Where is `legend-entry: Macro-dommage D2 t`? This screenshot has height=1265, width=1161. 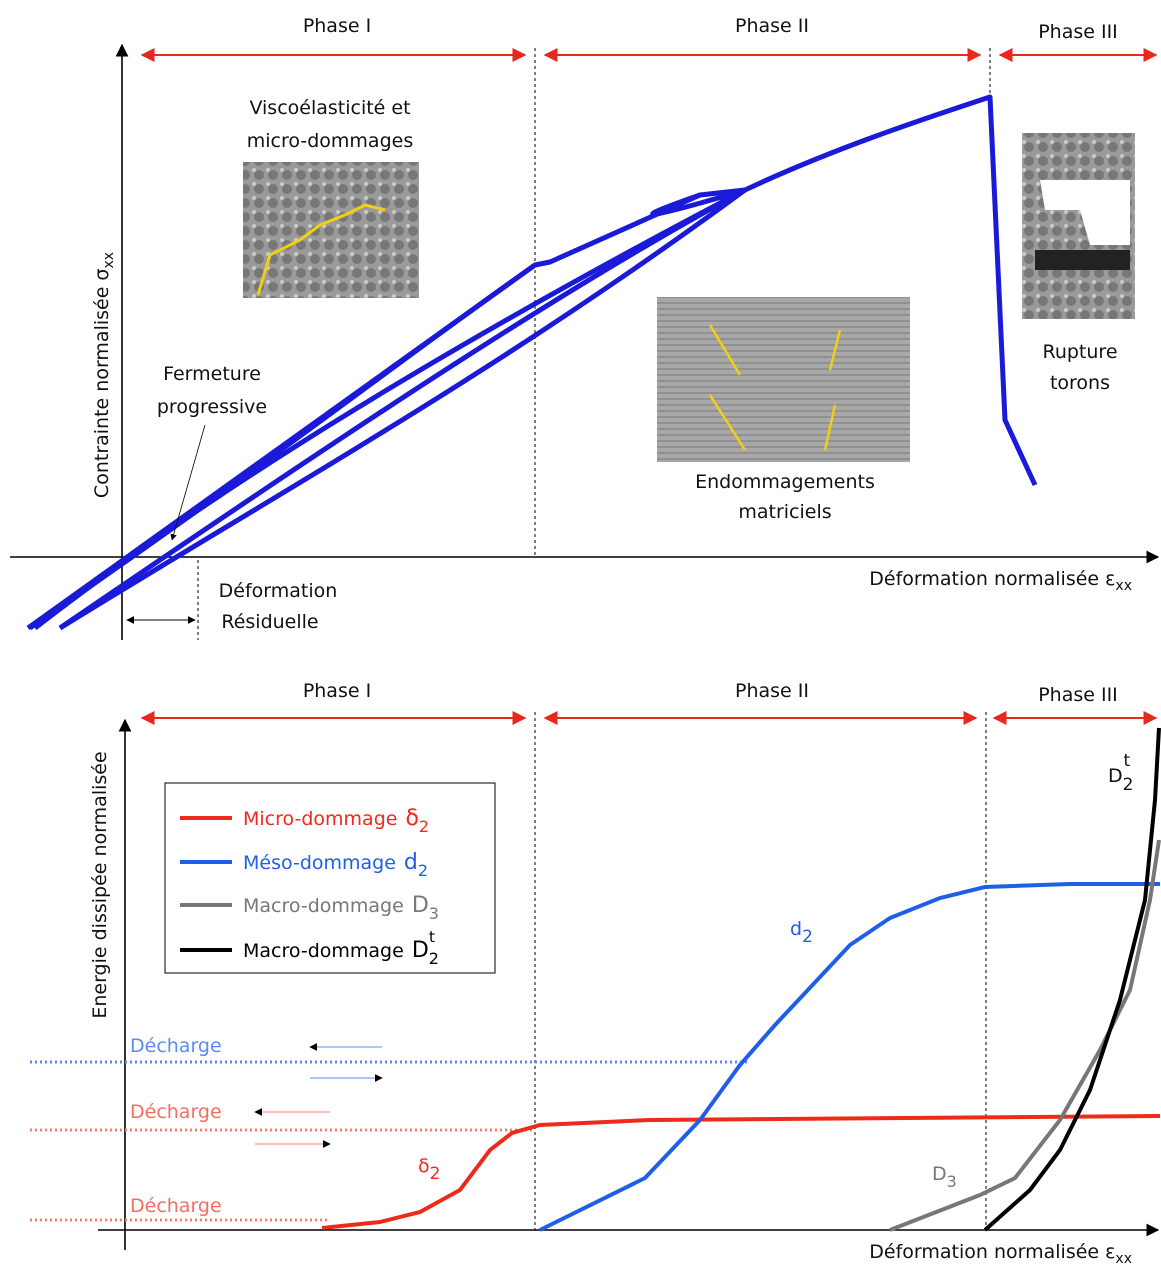
legend-entry: Macro-dommage D2 t is located at coordinates (341, 948).